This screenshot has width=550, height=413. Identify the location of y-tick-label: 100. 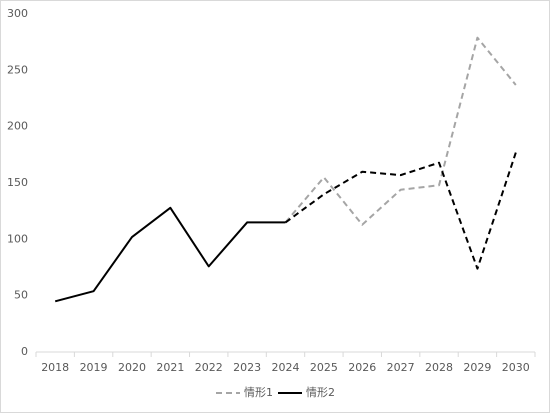
(17, 238).